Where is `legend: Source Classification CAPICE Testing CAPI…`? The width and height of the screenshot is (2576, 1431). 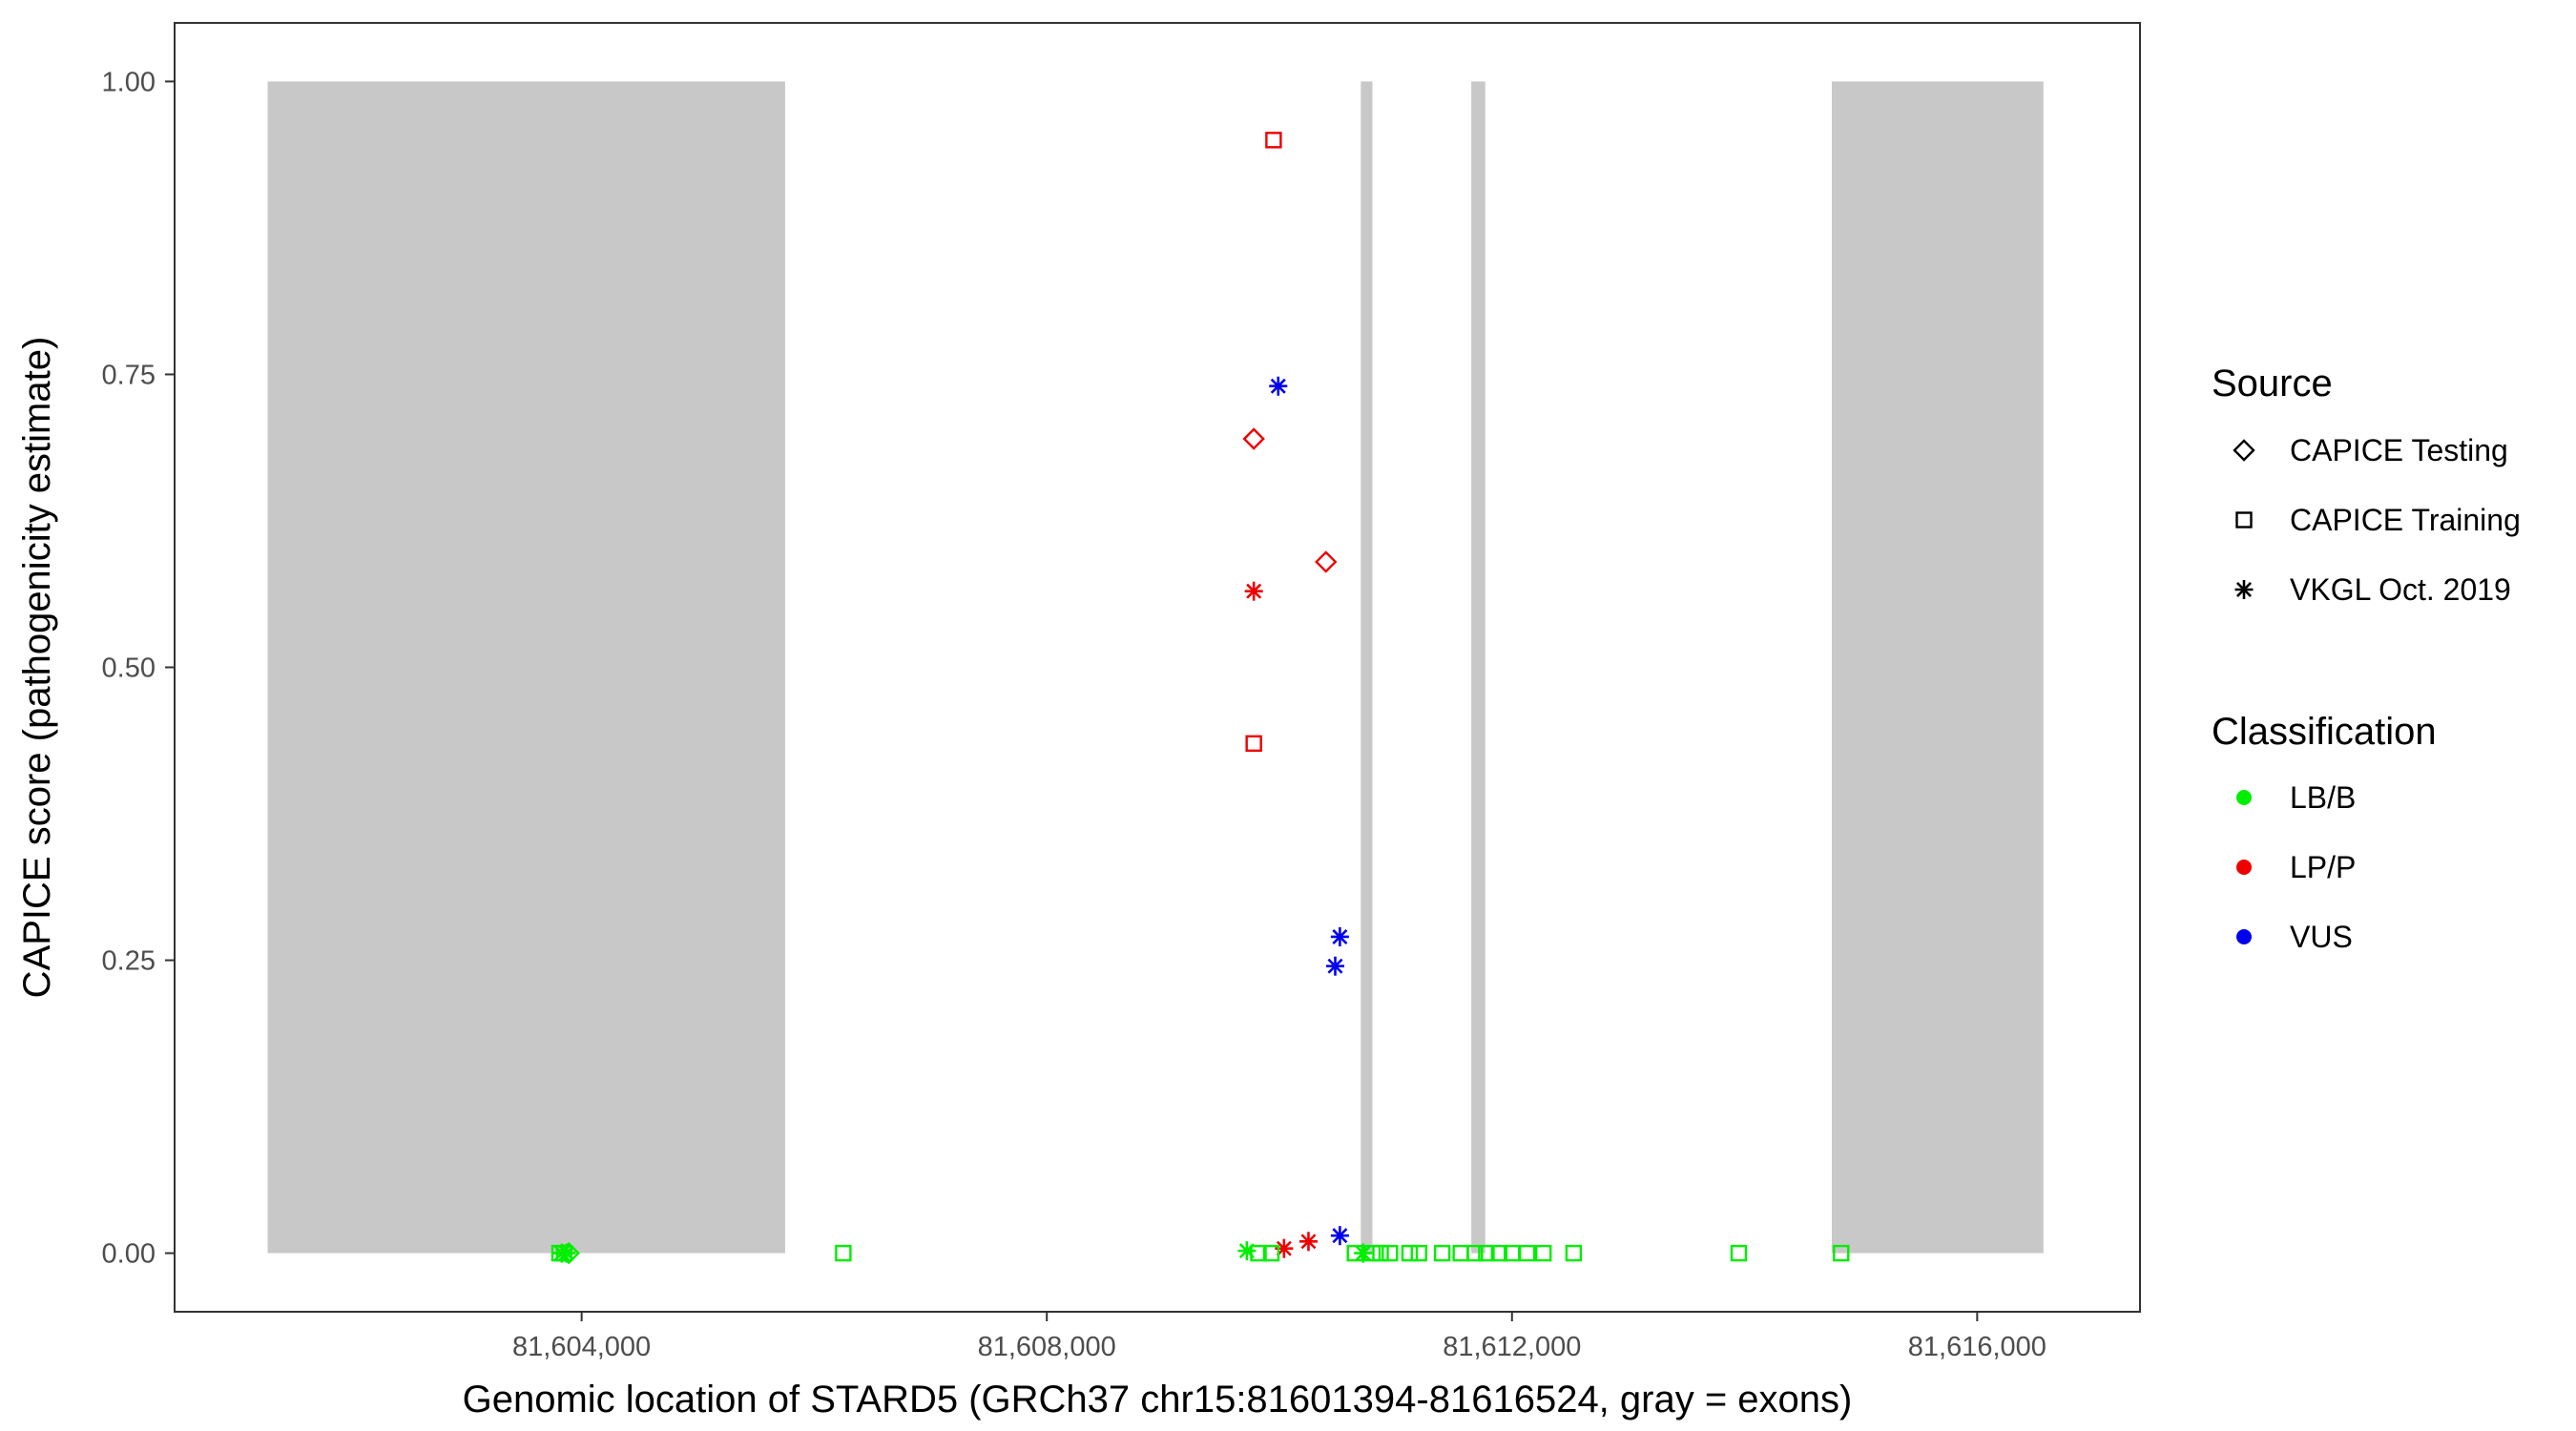
legend: Source Classification CAPICE Testing CAPI… is located at coordinates (2366, 658).